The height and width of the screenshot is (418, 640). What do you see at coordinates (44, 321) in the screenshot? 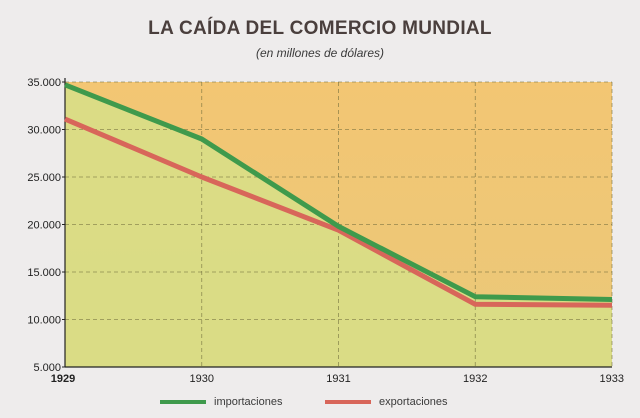
I see `y-tick-label-10000: 10.000` at bounding box center [44, 321].